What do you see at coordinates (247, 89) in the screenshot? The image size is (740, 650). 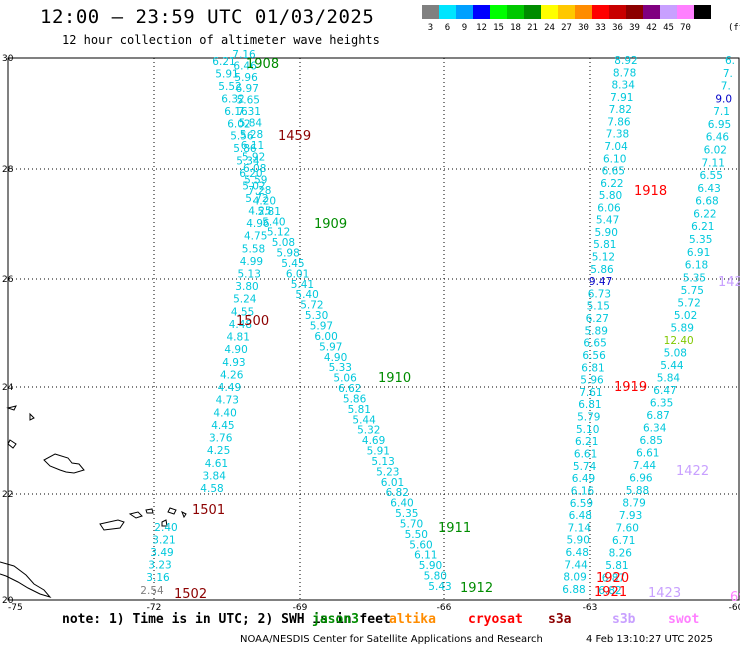 I see `wave-height-value: 6.97` at bounding box center [247, 89].